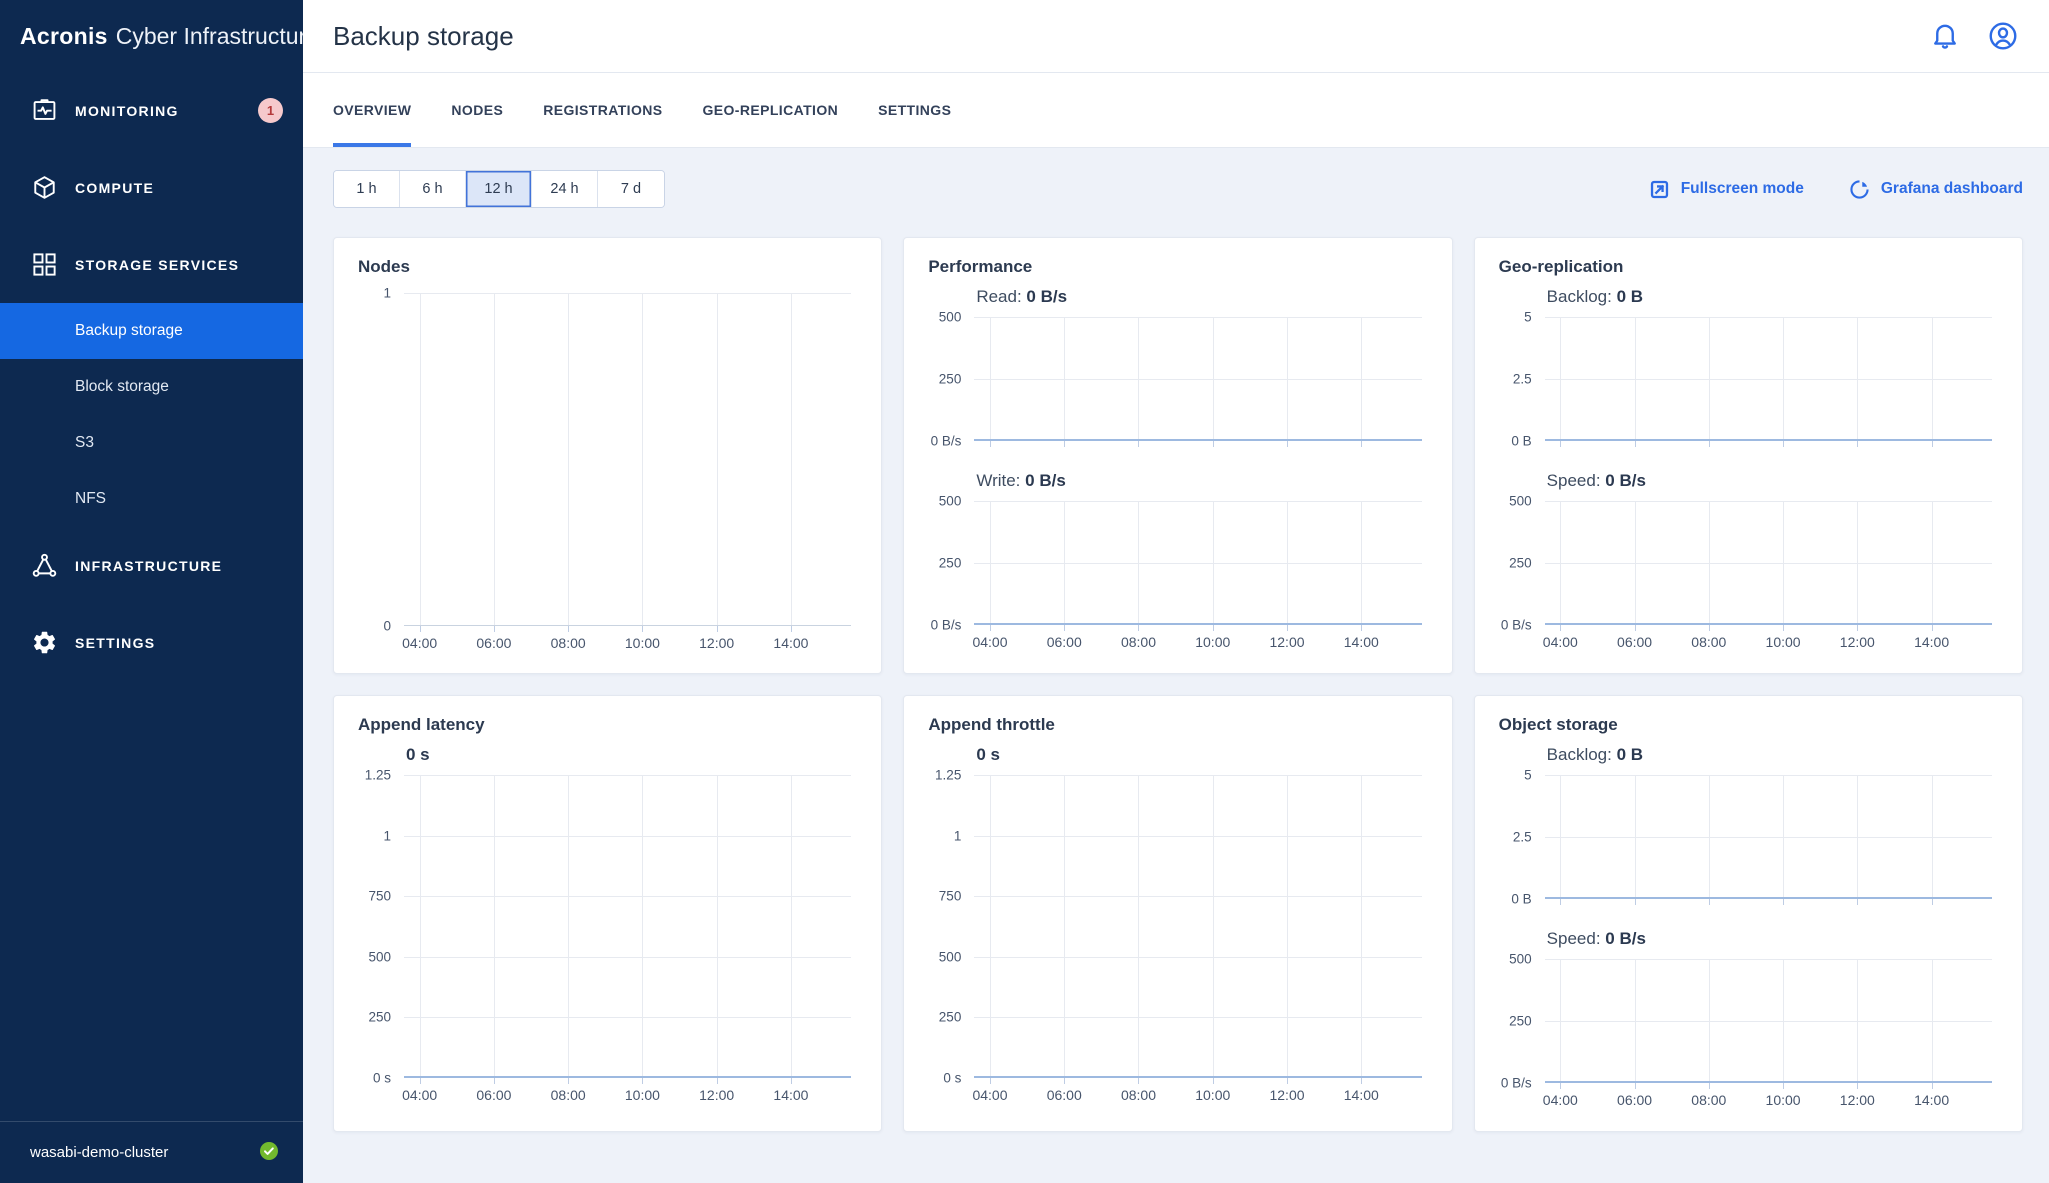 This screenshot has height=1183, width=2049. Describe the element at coordinates (565, 189) in the screenshot. I see `time-range-24-h: 24 h` at that location.